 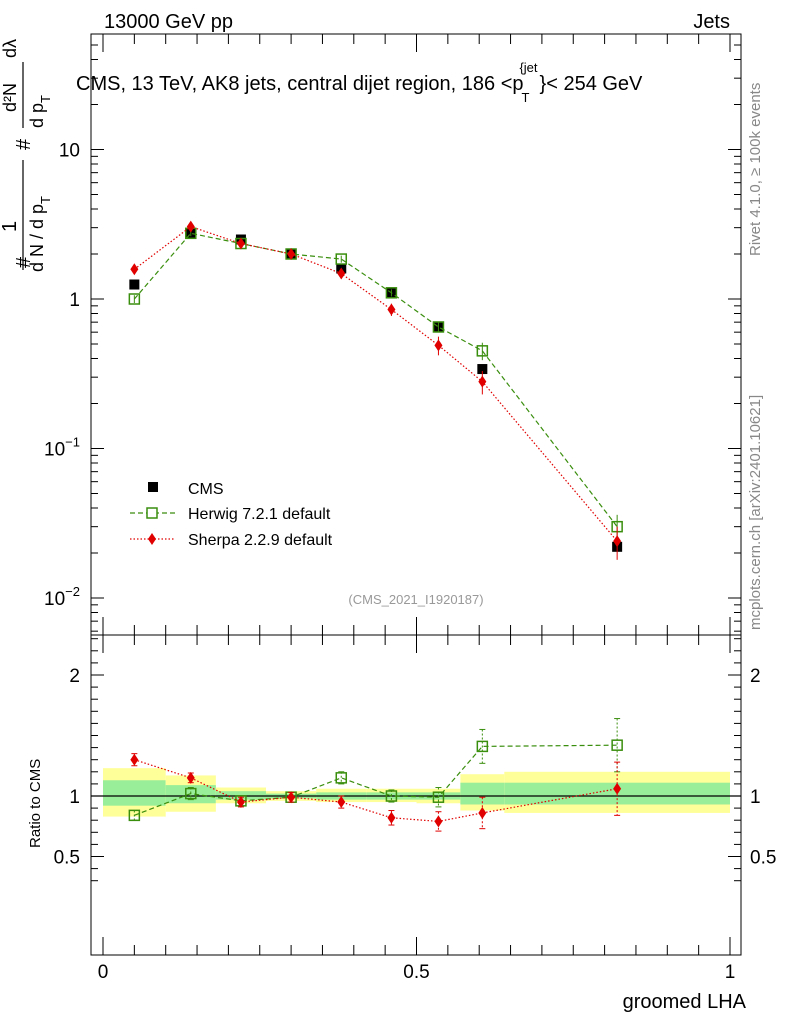 I want to click on ratio-y-axis-label: Ratio to CMS, so click(x=35, y=803).